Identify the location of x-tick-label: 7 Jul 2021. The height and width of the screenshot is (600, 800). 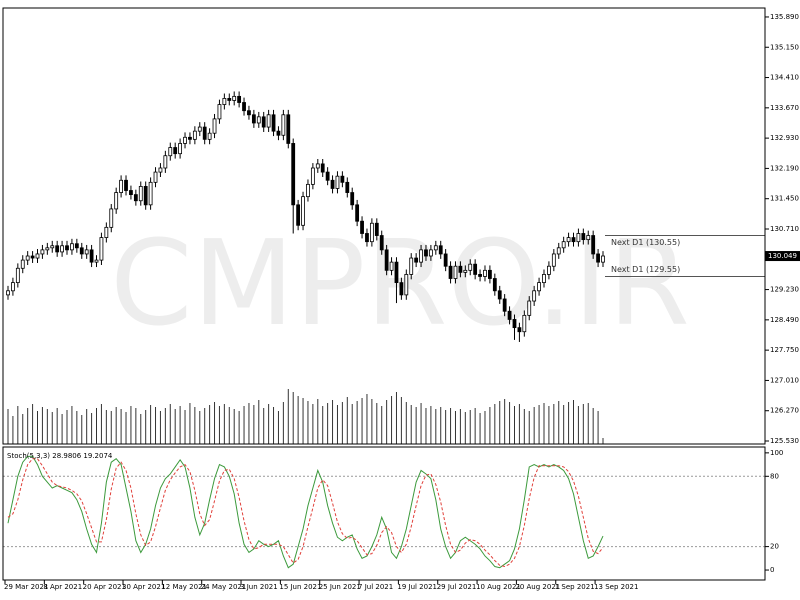
(375, 587).